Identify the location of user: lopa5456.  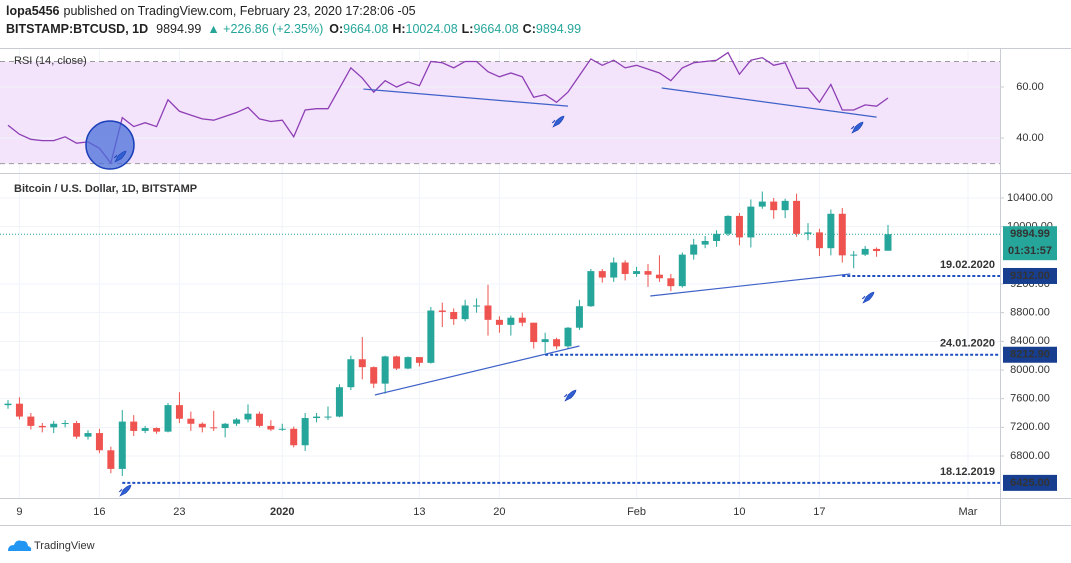
(33, 11).